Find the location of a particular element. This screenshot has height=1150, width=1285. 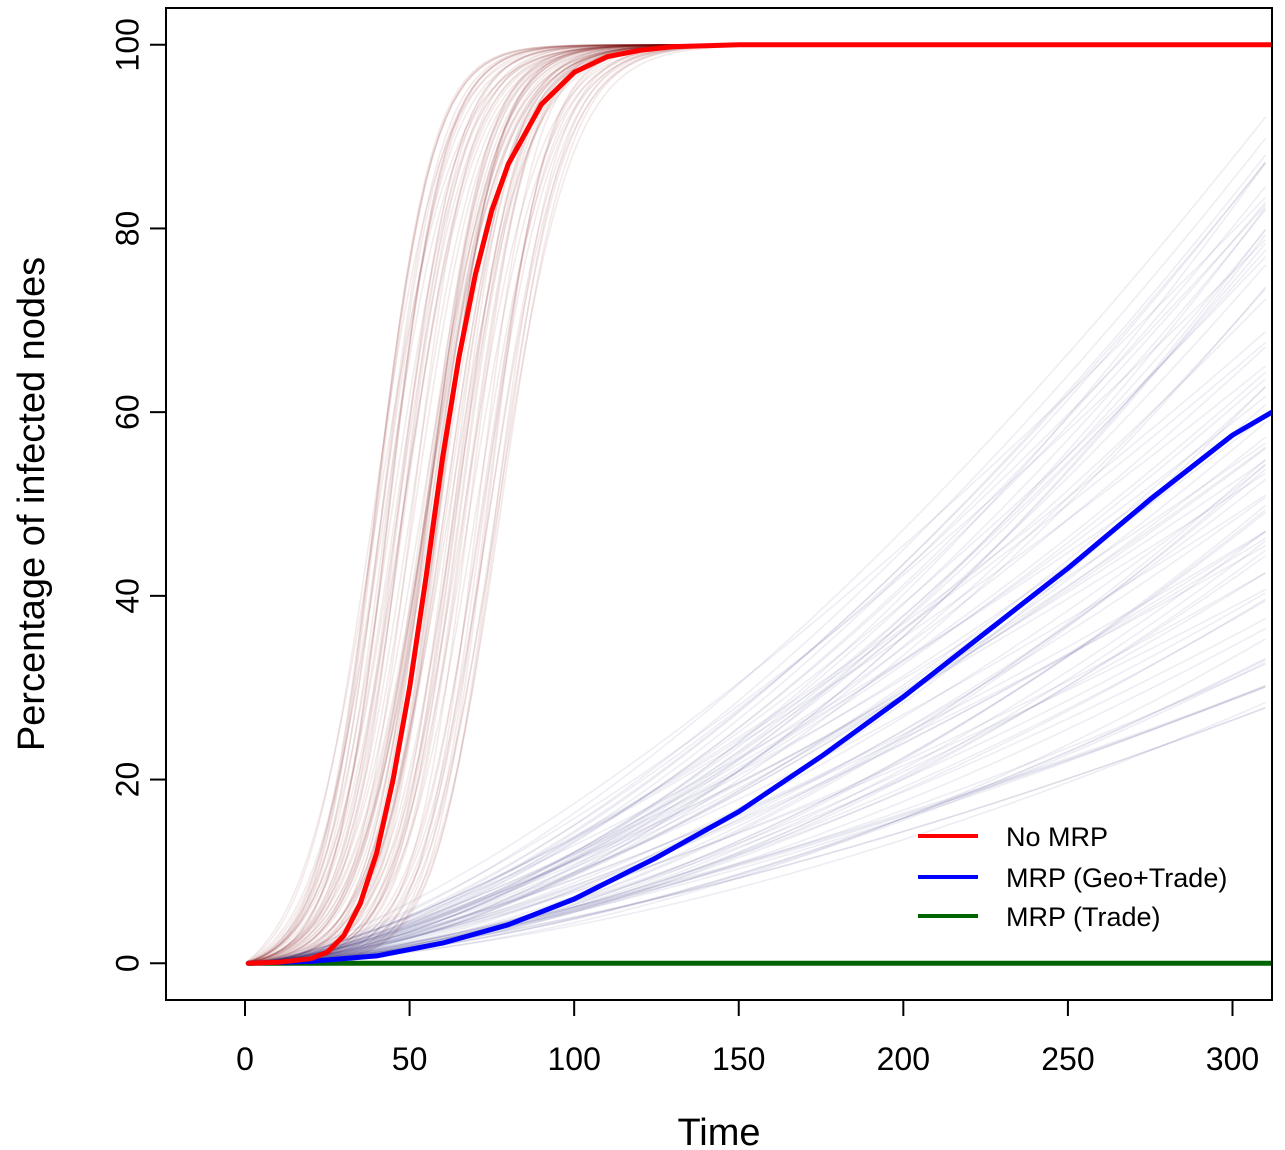

legend-label-2: MRP (Geo+Trade) is located at coordinates (1116, 878).